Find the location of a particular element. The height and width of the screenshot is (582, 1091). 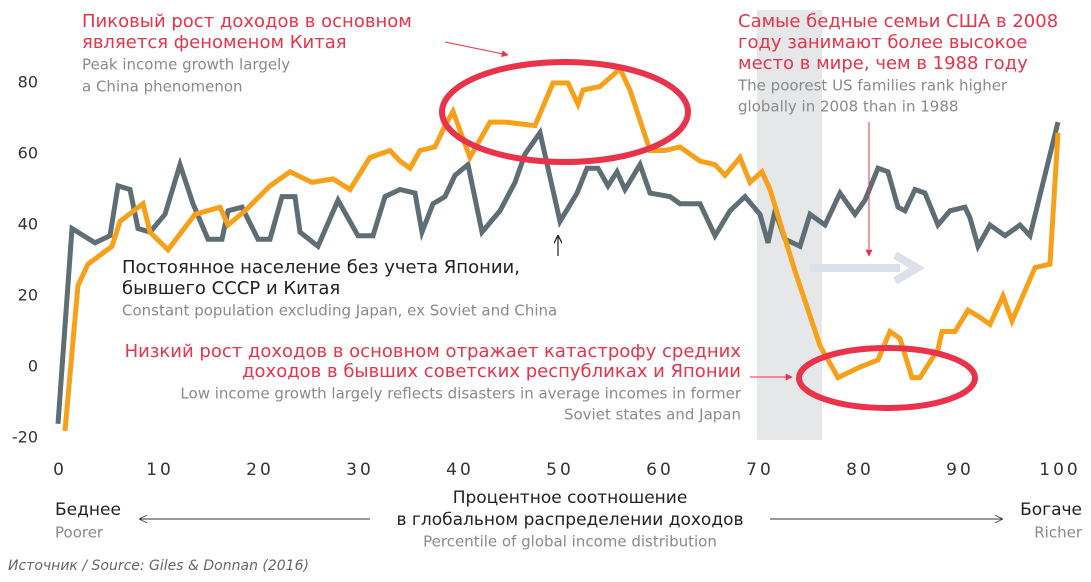

x-tick-label: 40 is located at coordinates (460, 470).